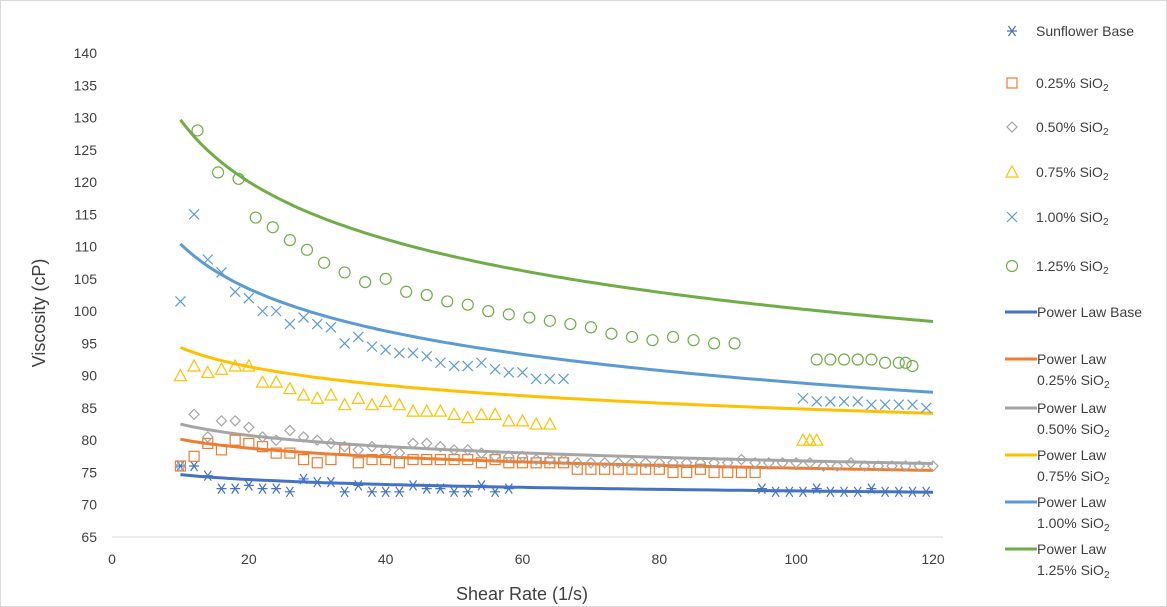 The image size is (1167, 607). What do you see at coordinates (86, 214) in the screenshot?
I see `y-tick-label: 115` at bounding box center [86, 214].